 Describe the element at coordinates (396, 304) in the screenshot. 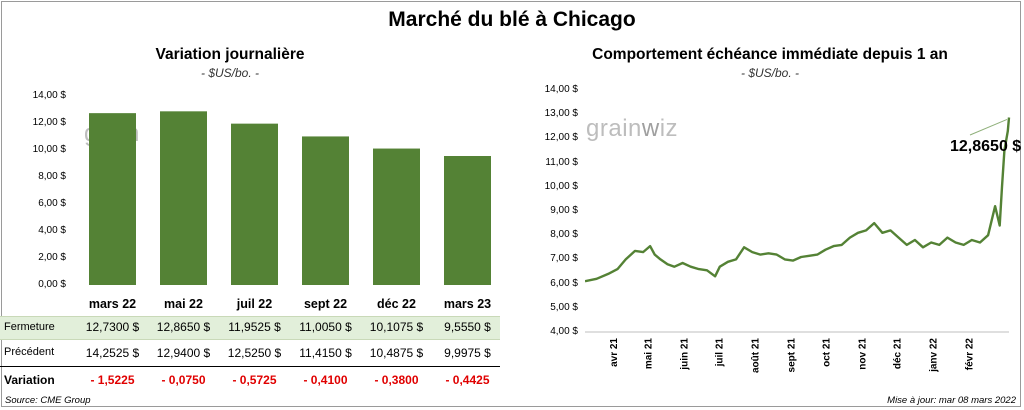

I see `category-label: déc 22` at that location.